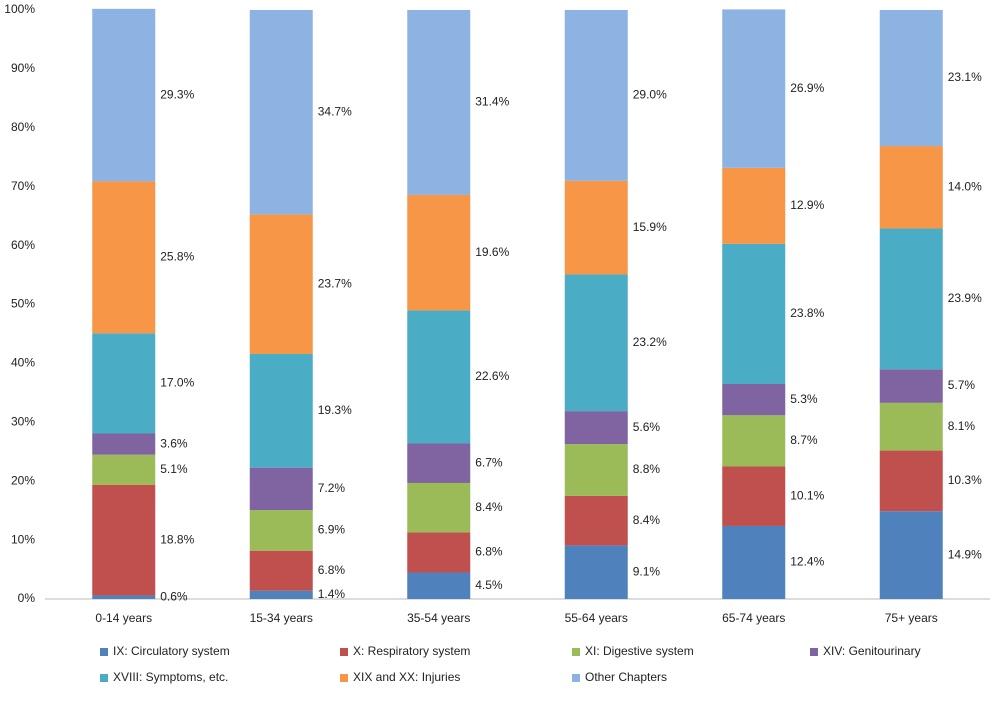 The height and width of the screenshot is (701, 1000). What do you see at coordinates (807, 313) in the screenshot?
I see `value-label: 23.8%` at bounding box center [807, 313].